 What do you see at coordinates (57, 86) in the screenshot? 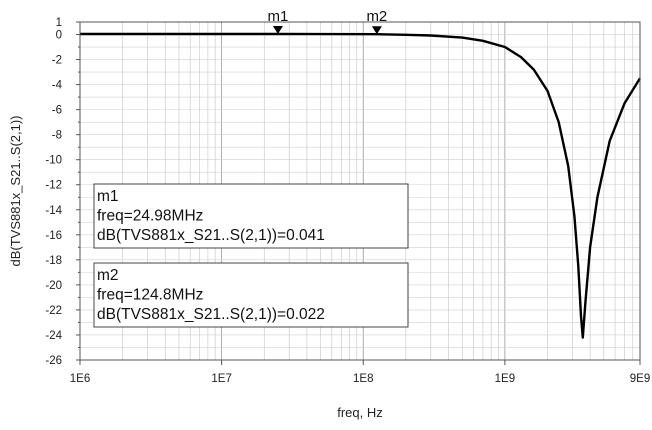
I see `y-tick-label: -4` at bounding box center [57, 86].